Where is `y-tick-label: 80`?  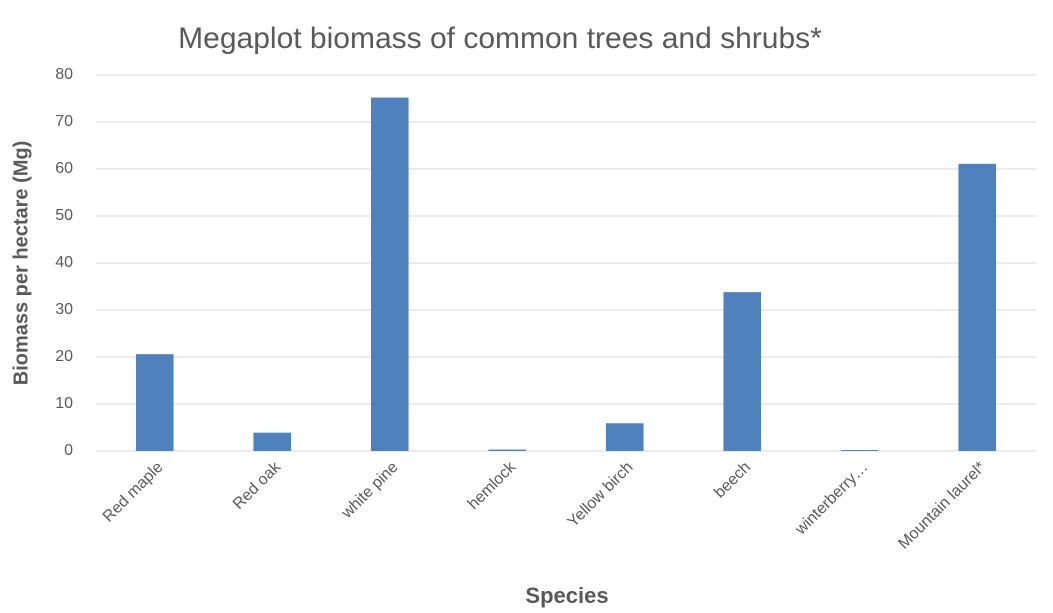 y-tick-label: 80 is located at coordinates (64, 74).